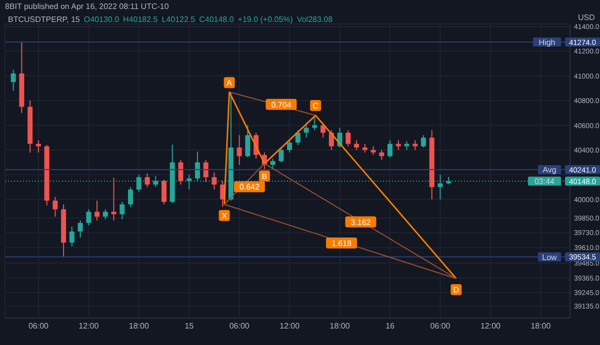 The width and height of the screenshot is (600, 345). Describe the element at coordinates (341, 243) in the screenshot. I see `annotation: 1.618` at that location.